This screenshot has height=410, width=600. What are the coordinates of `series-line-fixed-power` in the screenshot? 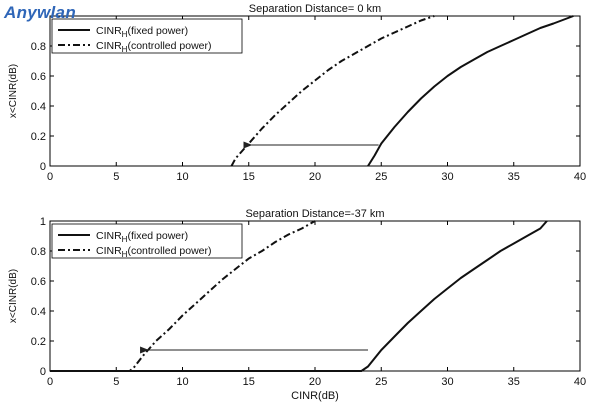 It's located at (470, 91).